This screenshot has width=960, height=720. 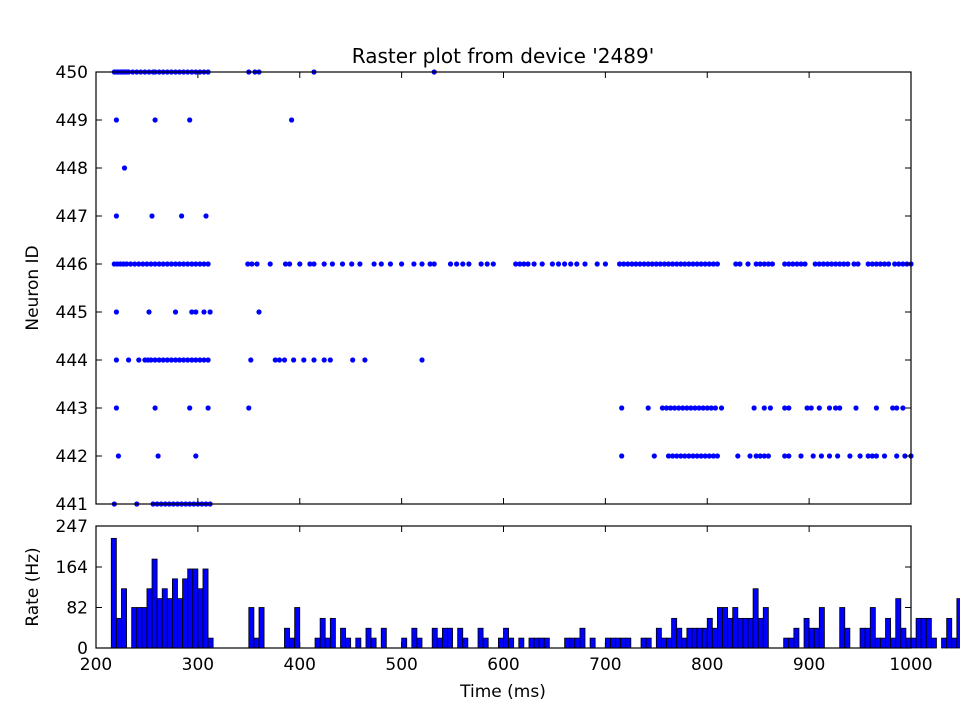 I want to click on y-tick-label: 164, so click(x=72, y=568).